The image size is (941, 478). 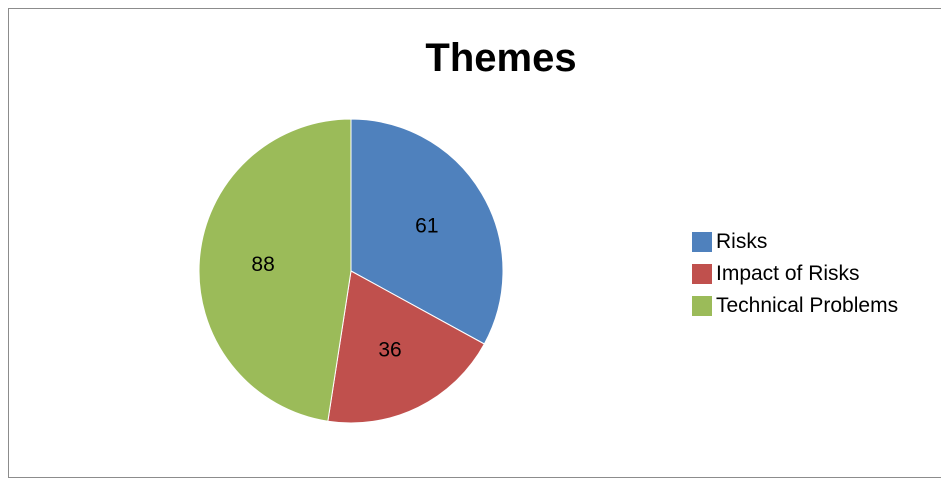 What do you see at coordinates (389, 350) in the screenshot?
I see `data-label-impact-of-risks: 36` at bounding box center [389, 350].